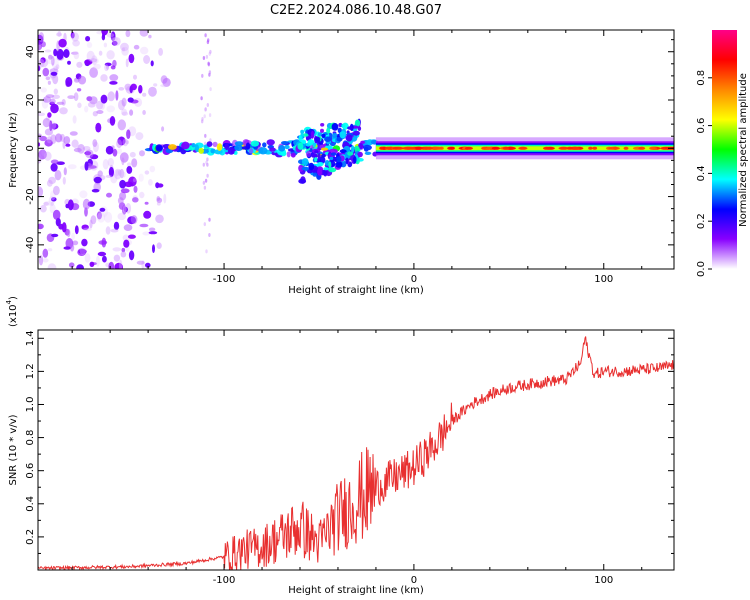 This screenshot has height=600, width=750. Describe the element at coordinates (701, 78) in the screenshot. I see `colorbar-tick-label: 0.8` at that location.